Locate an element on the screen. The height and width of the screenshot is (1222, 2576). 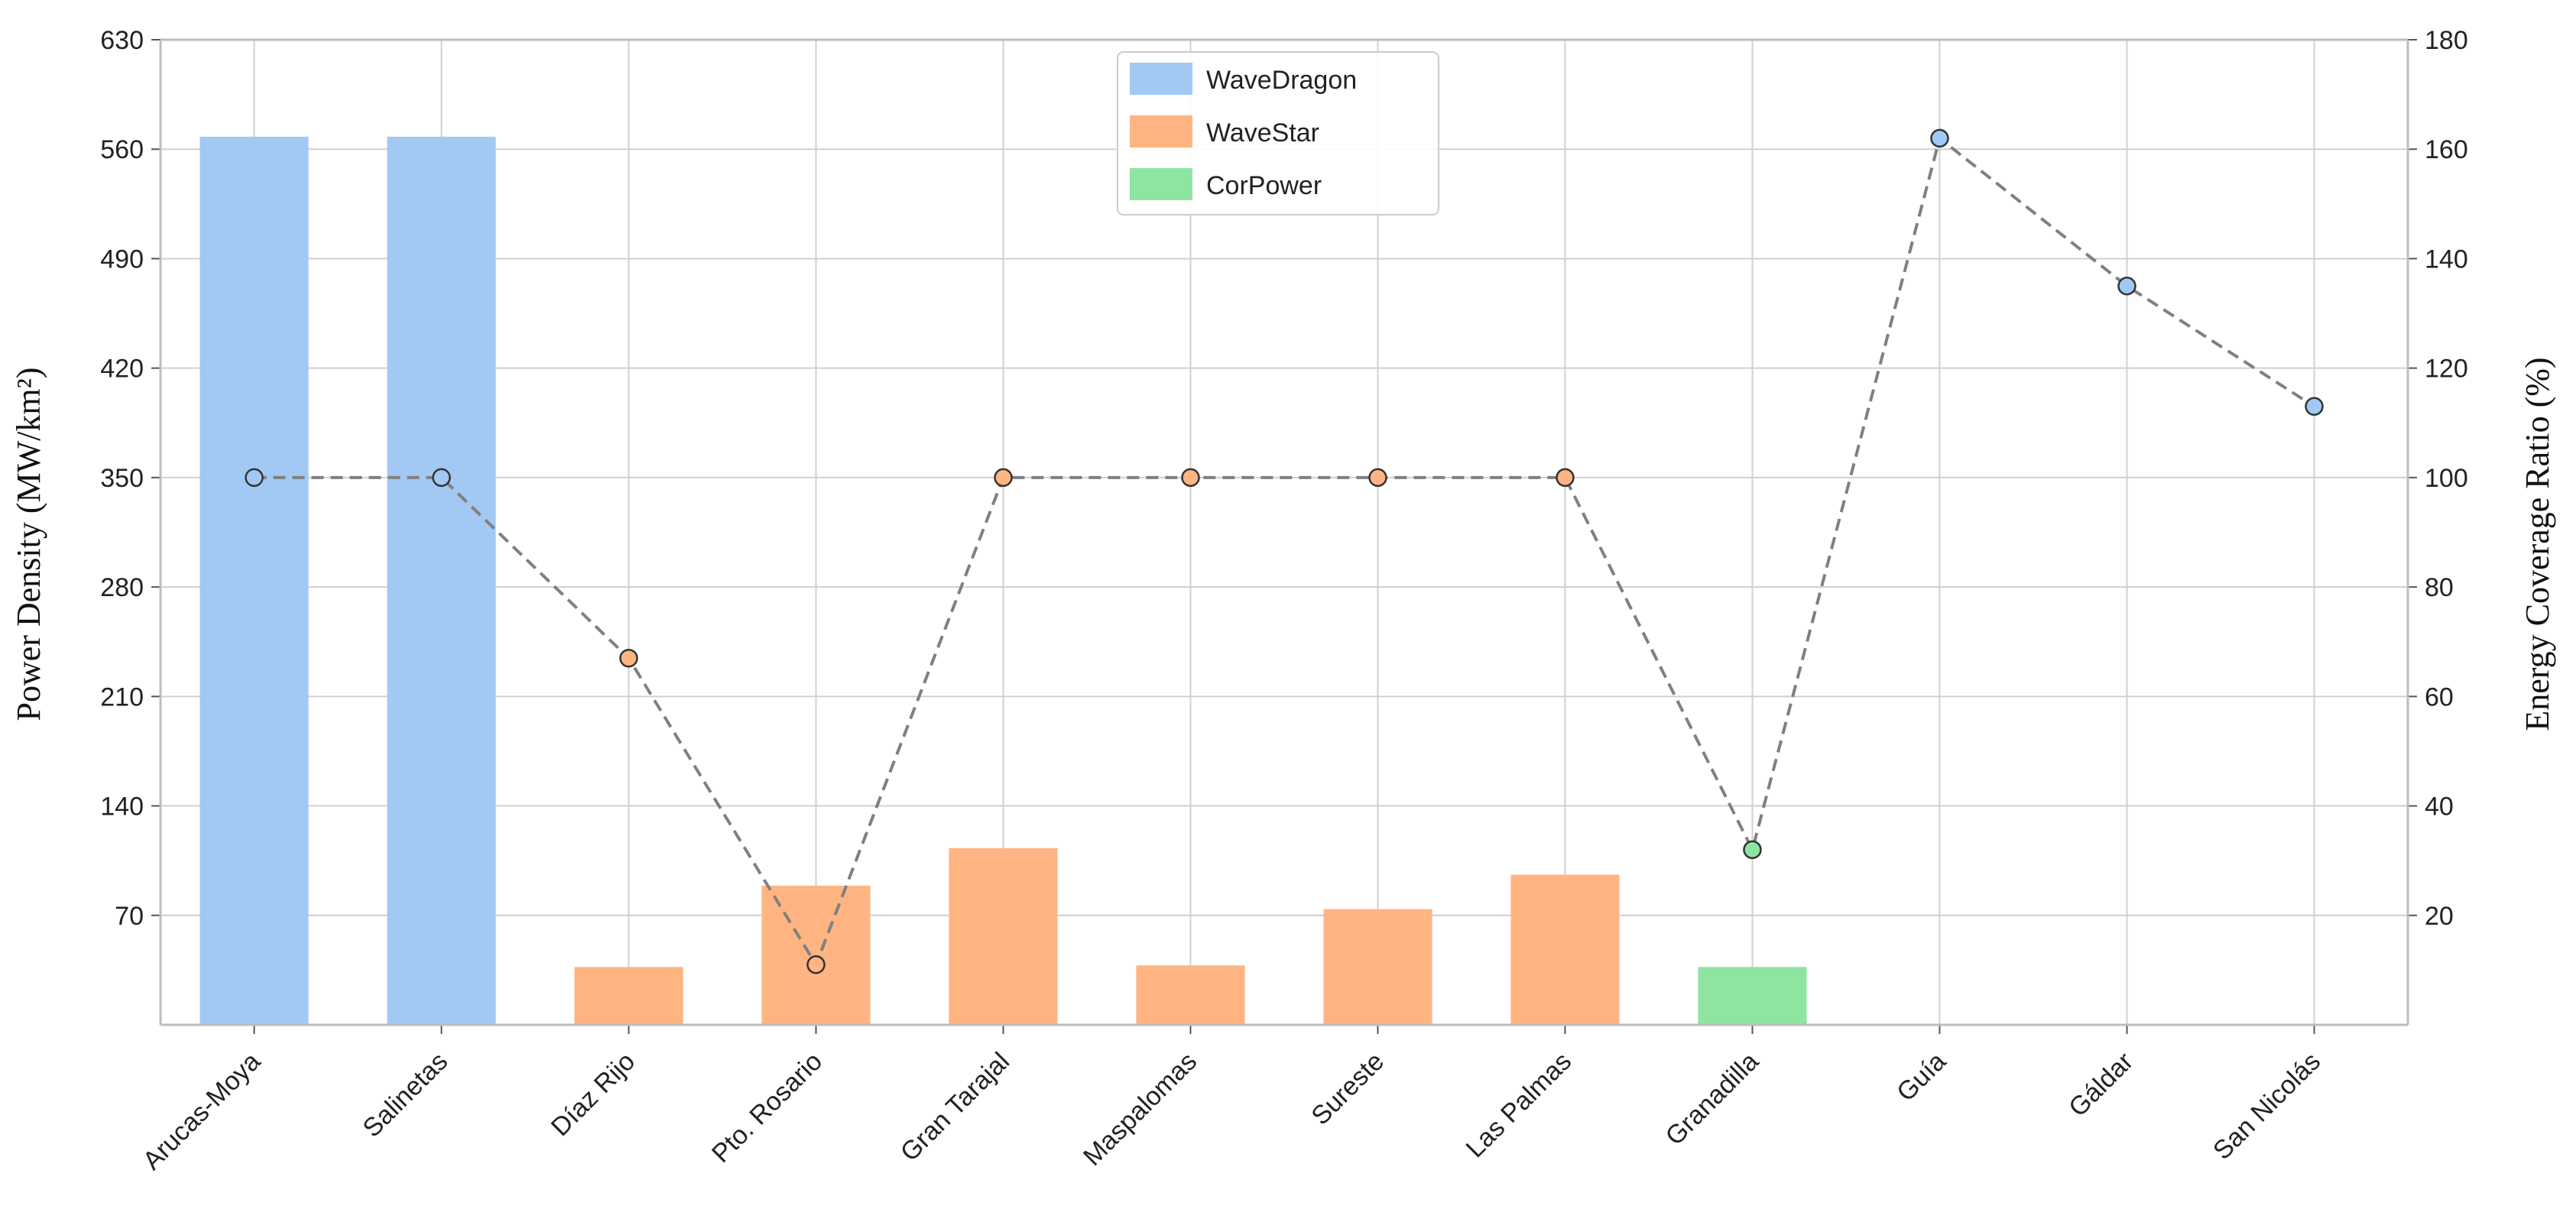
y2-tick-label: 20 is located at coordinates (2439, 917).